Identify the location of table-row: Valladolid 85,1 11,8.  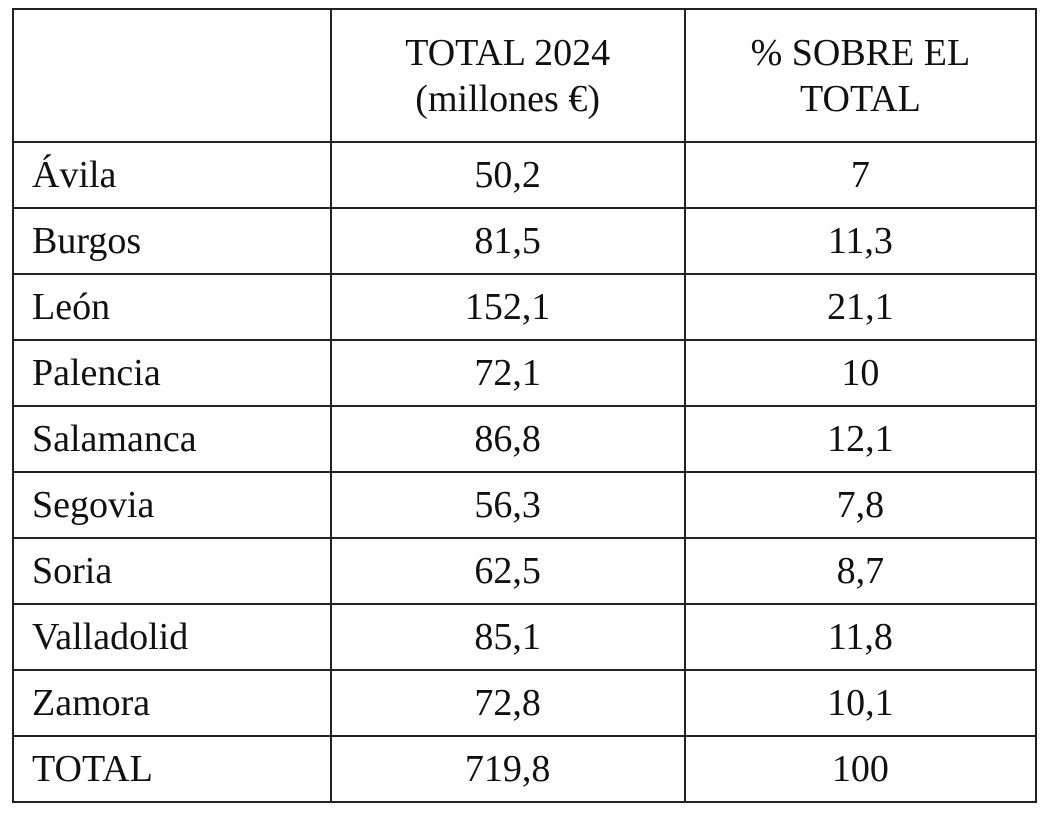
(525, 637).